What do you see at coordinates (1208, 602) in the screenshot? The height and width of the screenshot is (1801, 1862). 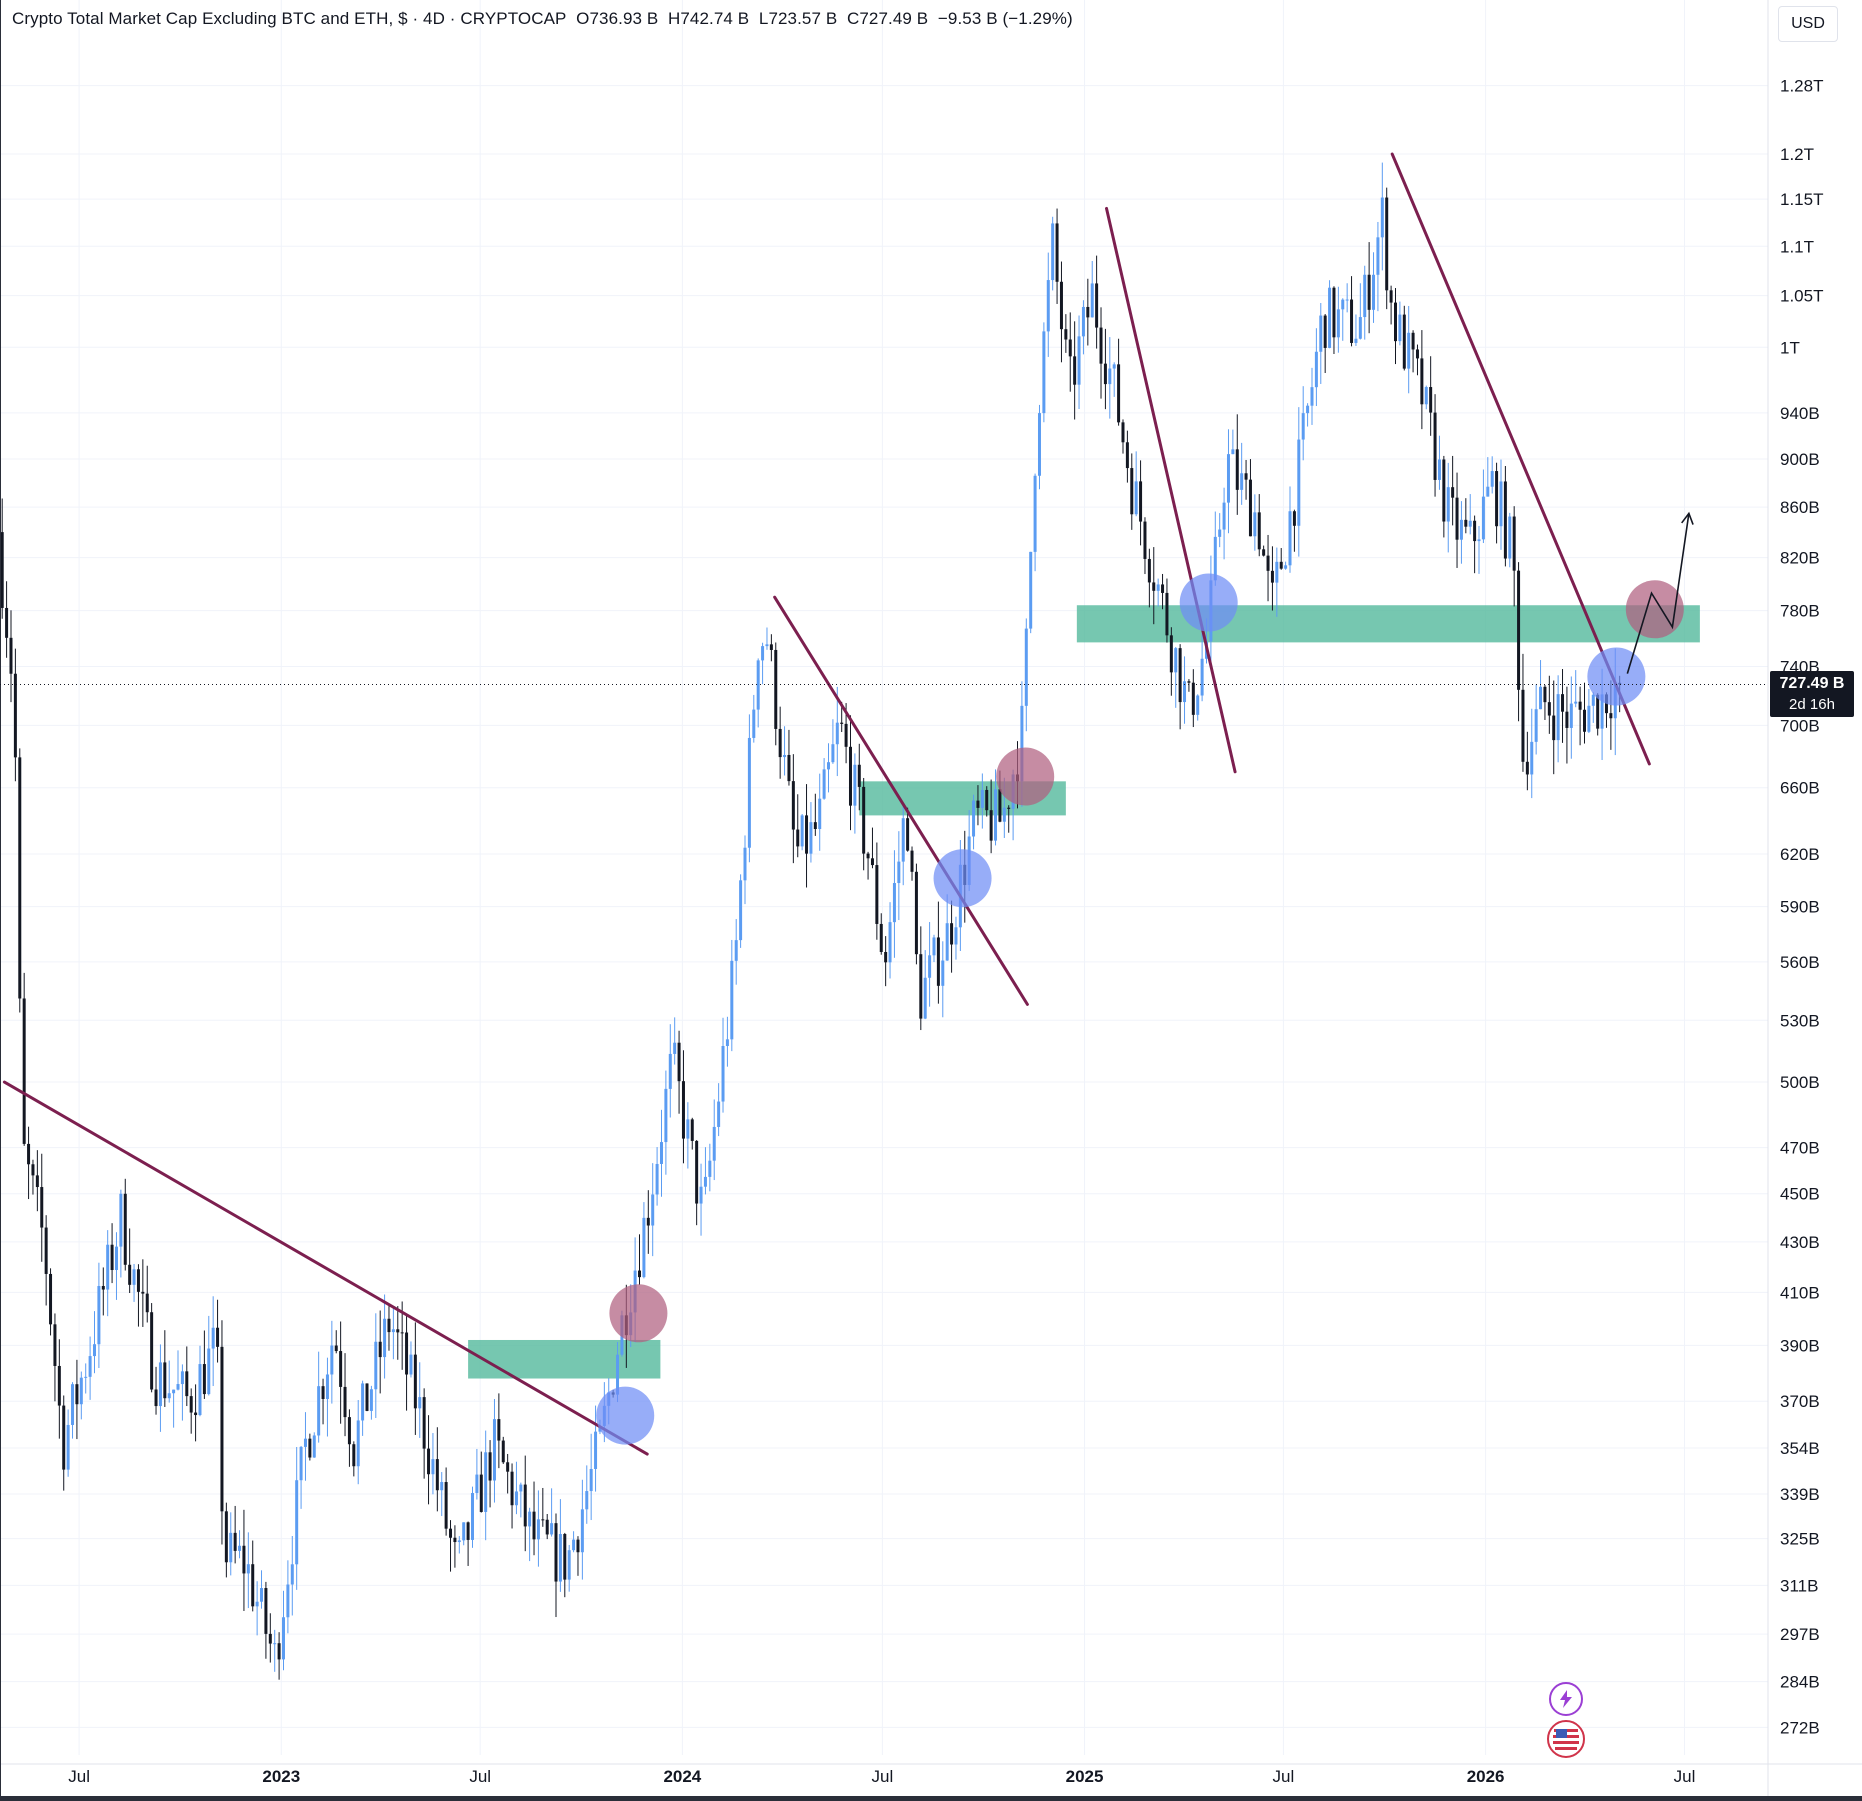 I see `blue-signal-circle` at bounding box center [1208, 602].